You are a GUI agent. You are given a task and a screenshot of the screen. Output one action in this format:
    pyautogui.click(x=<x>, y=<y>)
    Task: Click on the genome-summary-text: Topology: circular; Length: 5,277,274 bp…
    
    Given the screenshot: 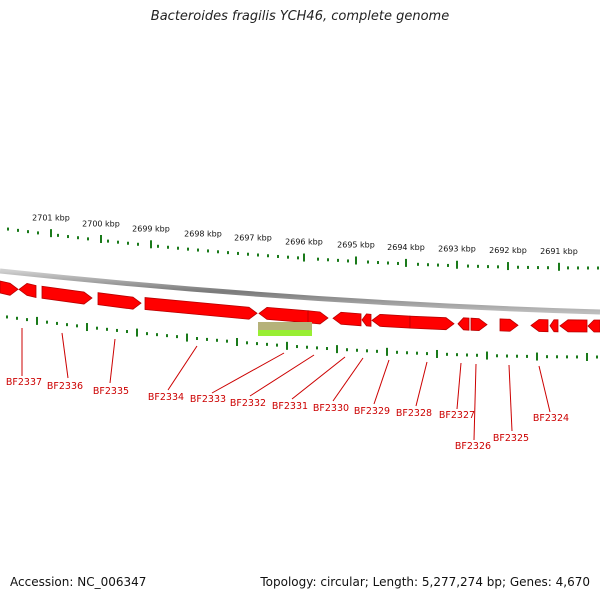 What is the action you would take?
    pyautogui.click(x=425, y=582)
    